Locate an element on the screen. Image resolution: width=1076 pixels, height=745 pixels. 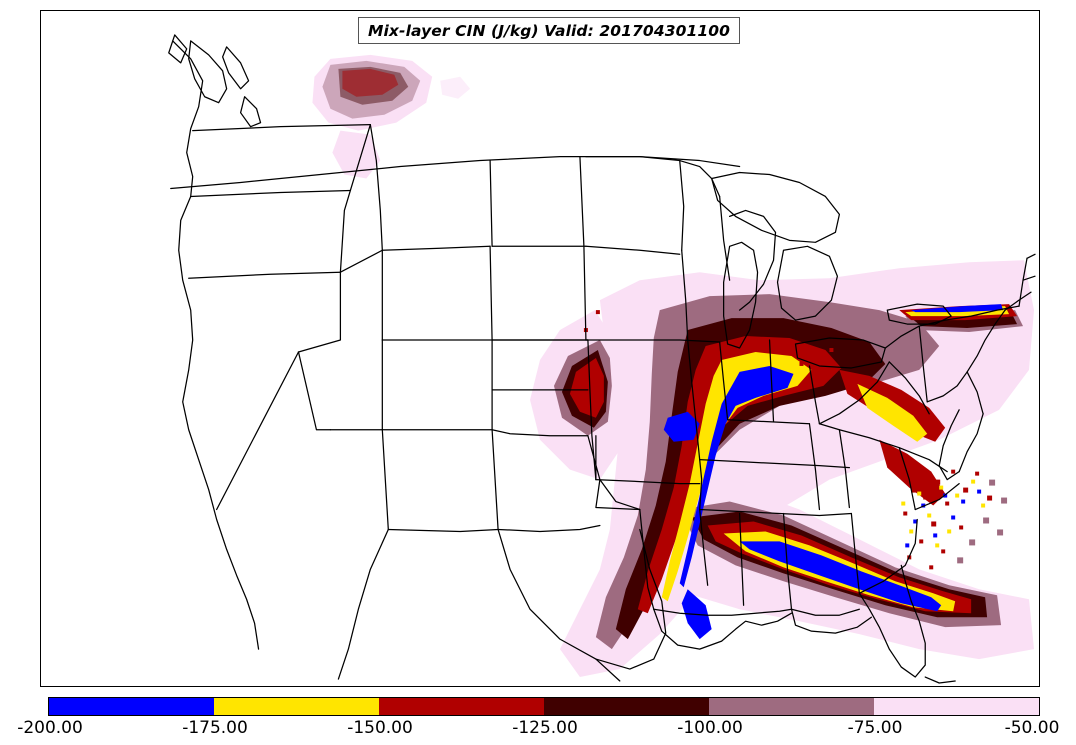
ny-mohawk is located at coordinates (969, 316).